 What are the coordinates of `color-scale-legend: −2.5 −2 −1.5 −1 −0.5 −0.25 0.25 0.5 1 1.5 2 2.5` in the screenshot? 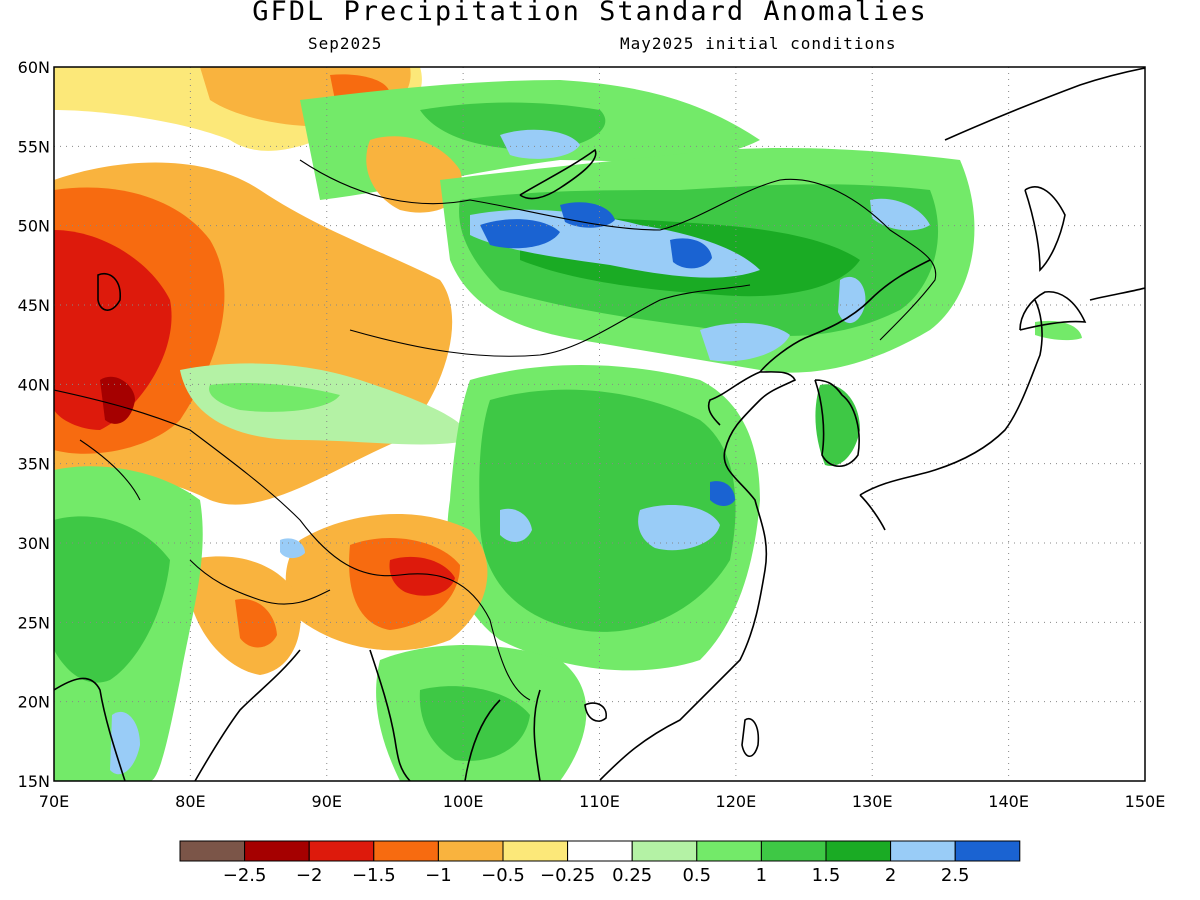 It's located at (600, 863).